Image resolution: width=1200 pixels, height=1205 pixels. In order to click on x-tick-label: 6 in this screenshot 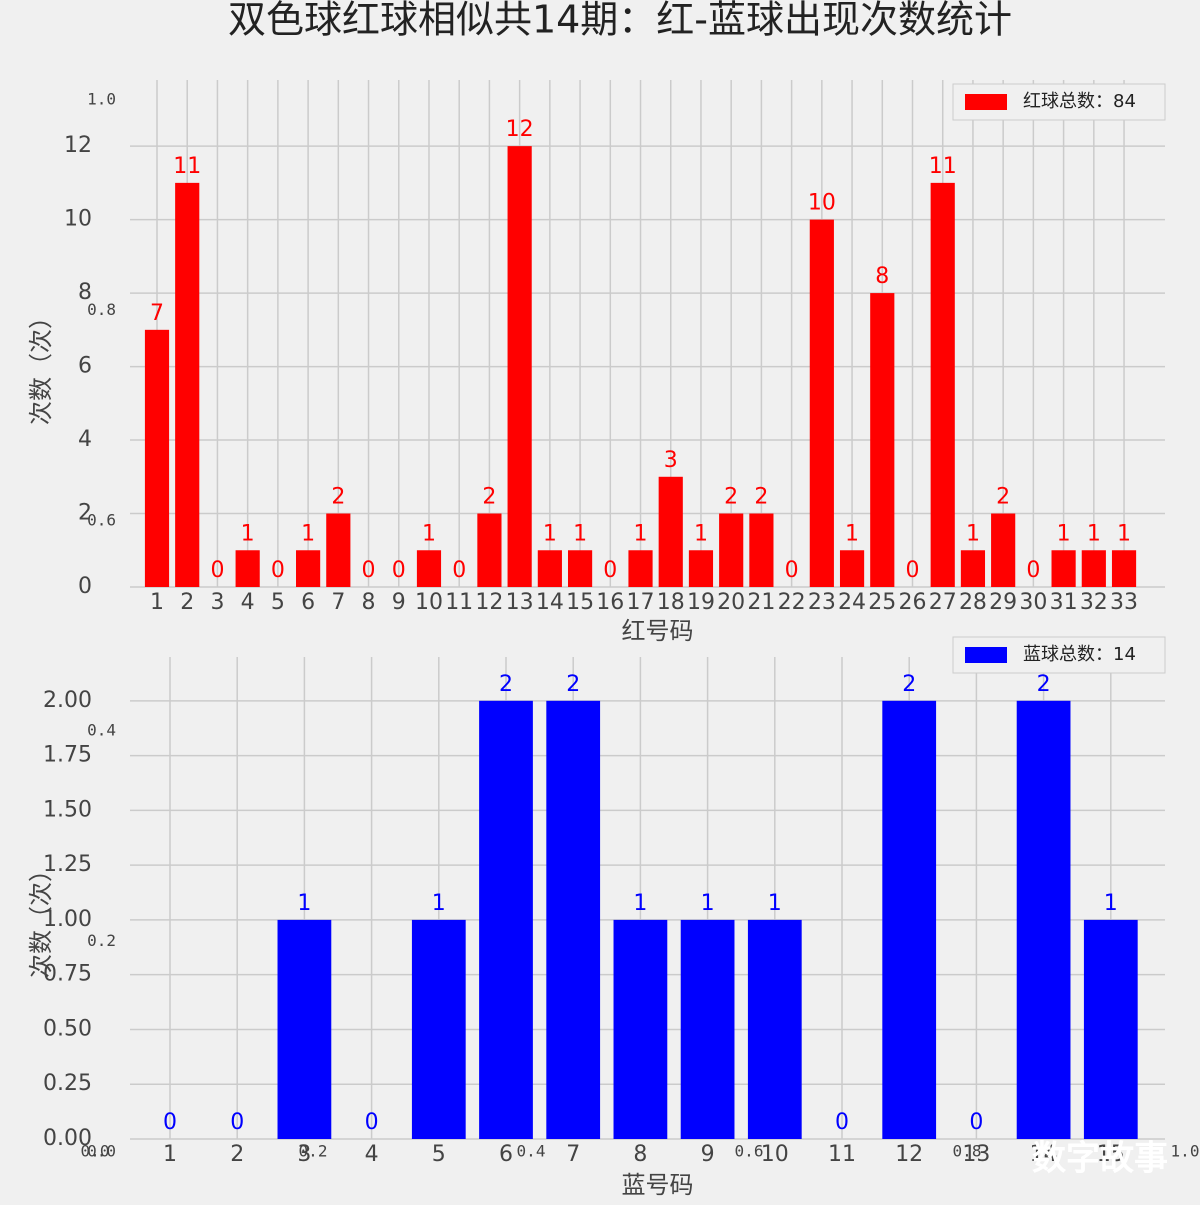, I will do `click(506, 1154)`.